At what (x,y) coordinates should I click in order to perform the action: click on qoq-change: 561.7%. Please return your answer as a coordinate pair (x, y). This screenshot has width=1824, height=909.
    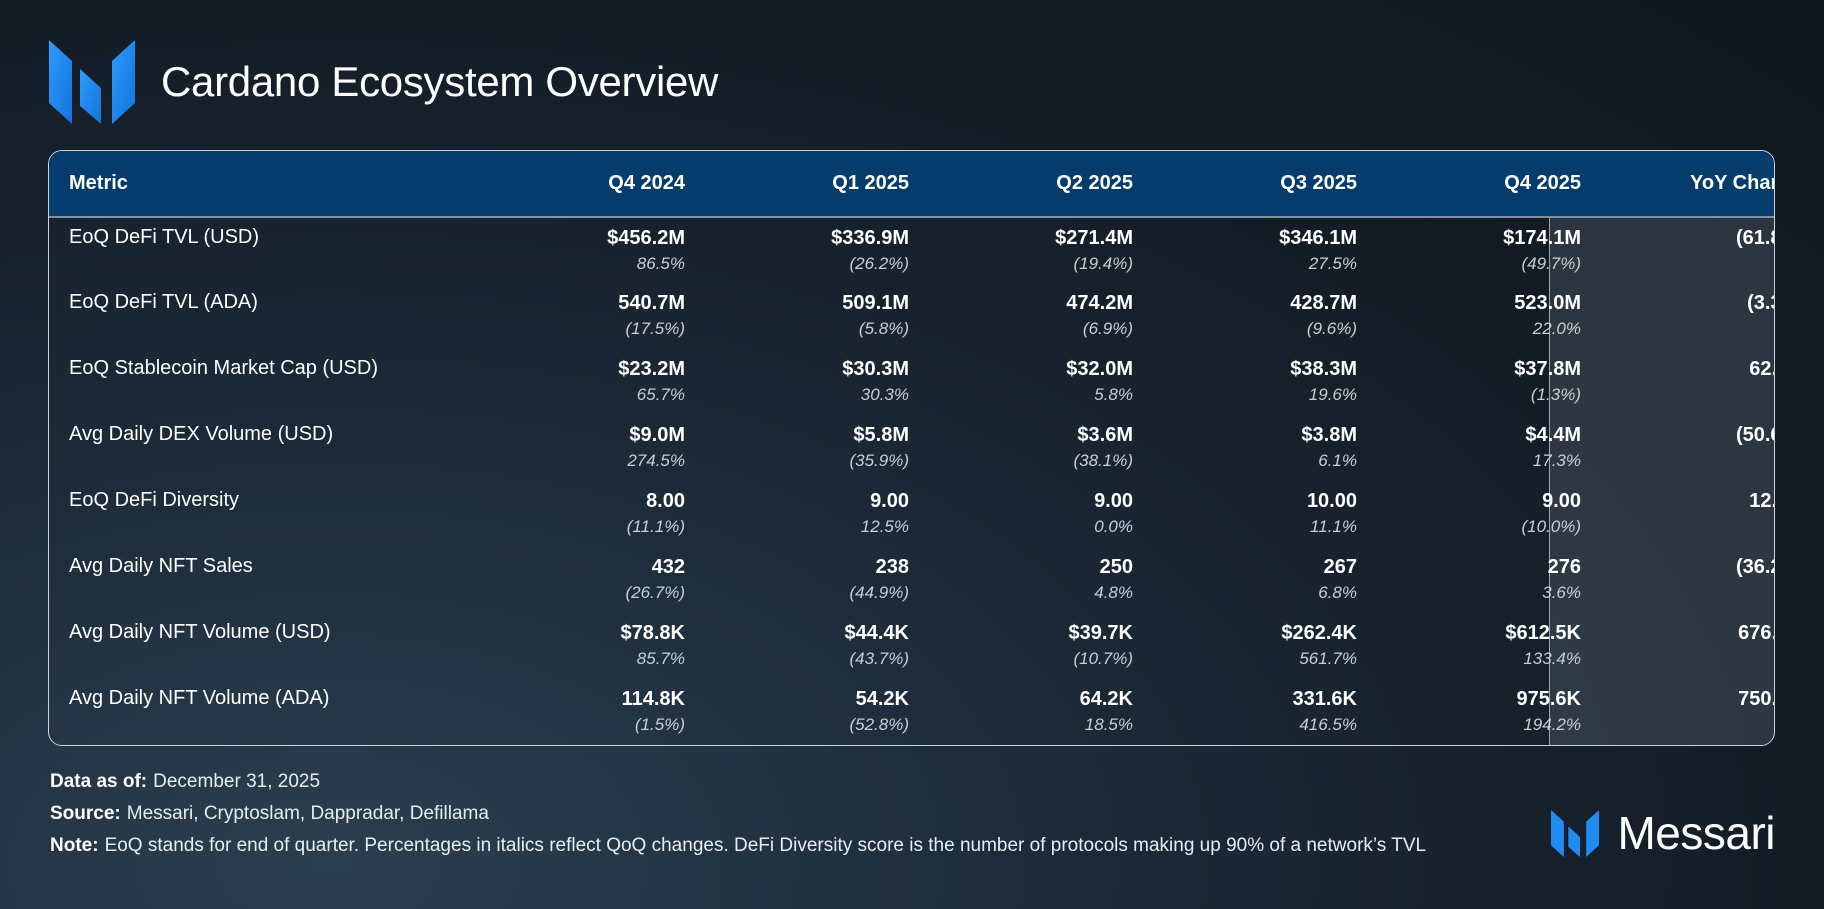
    Looking at the image, I should click on (1328, 658).